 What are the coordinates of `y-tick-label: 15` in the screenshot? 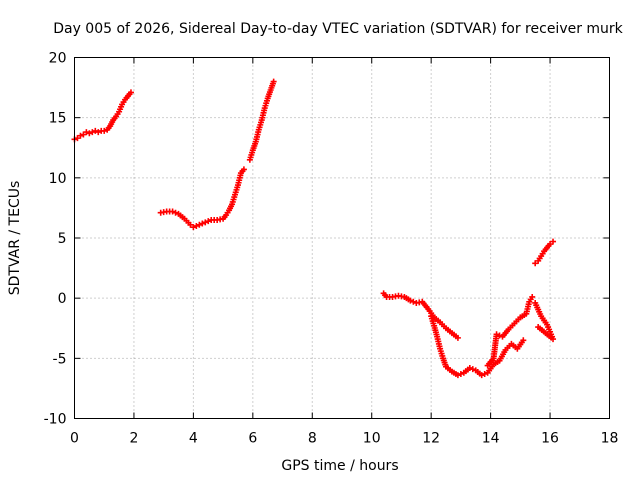 It's located at (58, 119).